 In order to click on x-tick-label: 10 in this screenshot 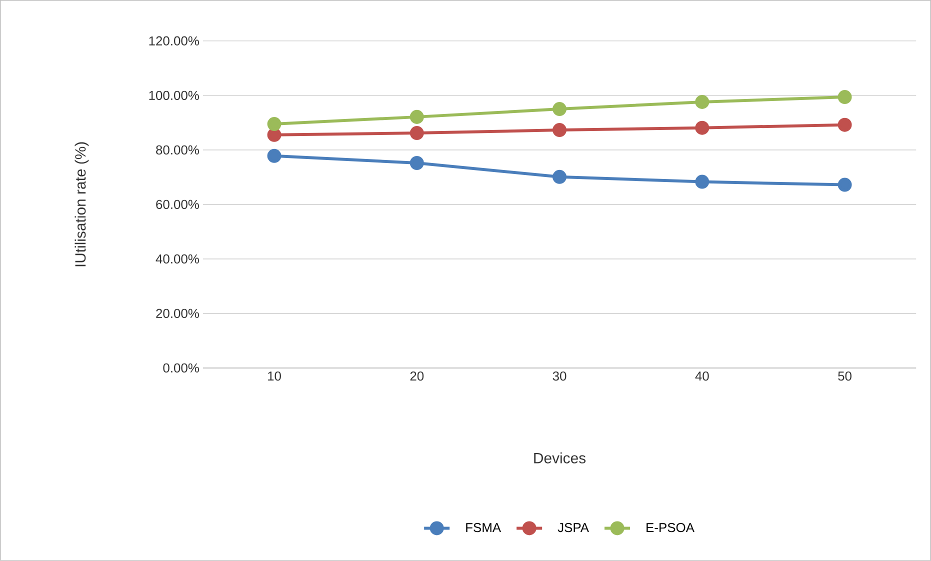, I will do `click(274, 376)`.